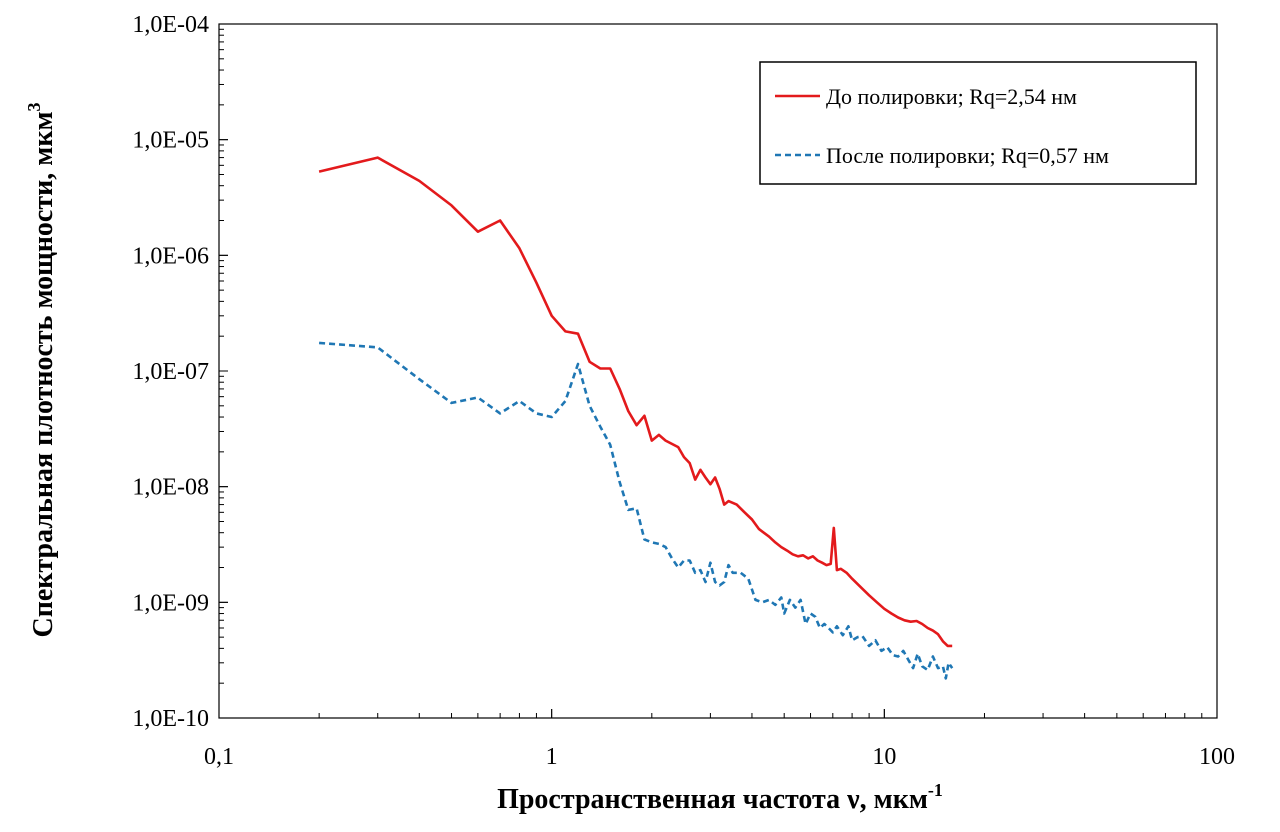 The height and width of the screenshot is (832, 1280). Describe the element at coordinates (552, 757) in the screenshot. I see `x-tick-label: 1` at that location.